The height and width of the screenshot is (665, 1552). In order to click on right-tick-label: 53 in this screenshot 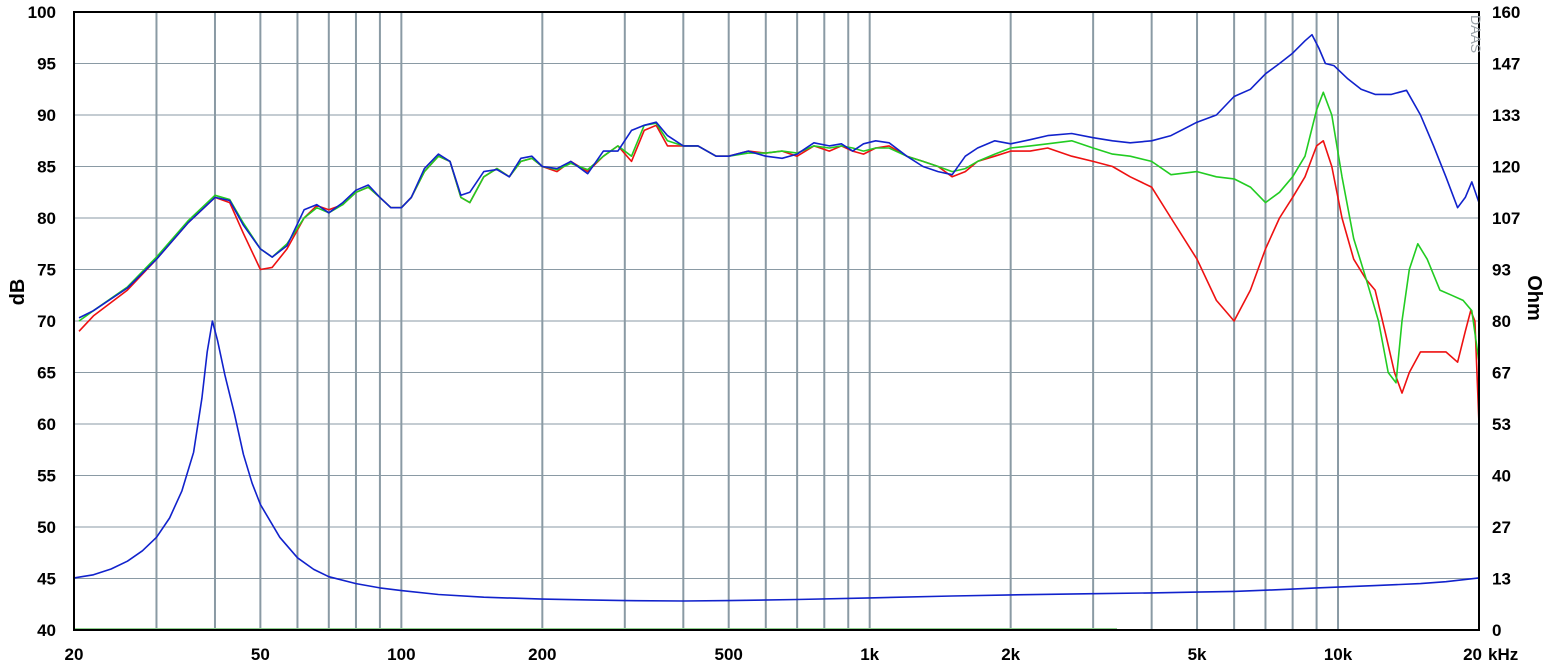, I will do `click(1501, 424)`.